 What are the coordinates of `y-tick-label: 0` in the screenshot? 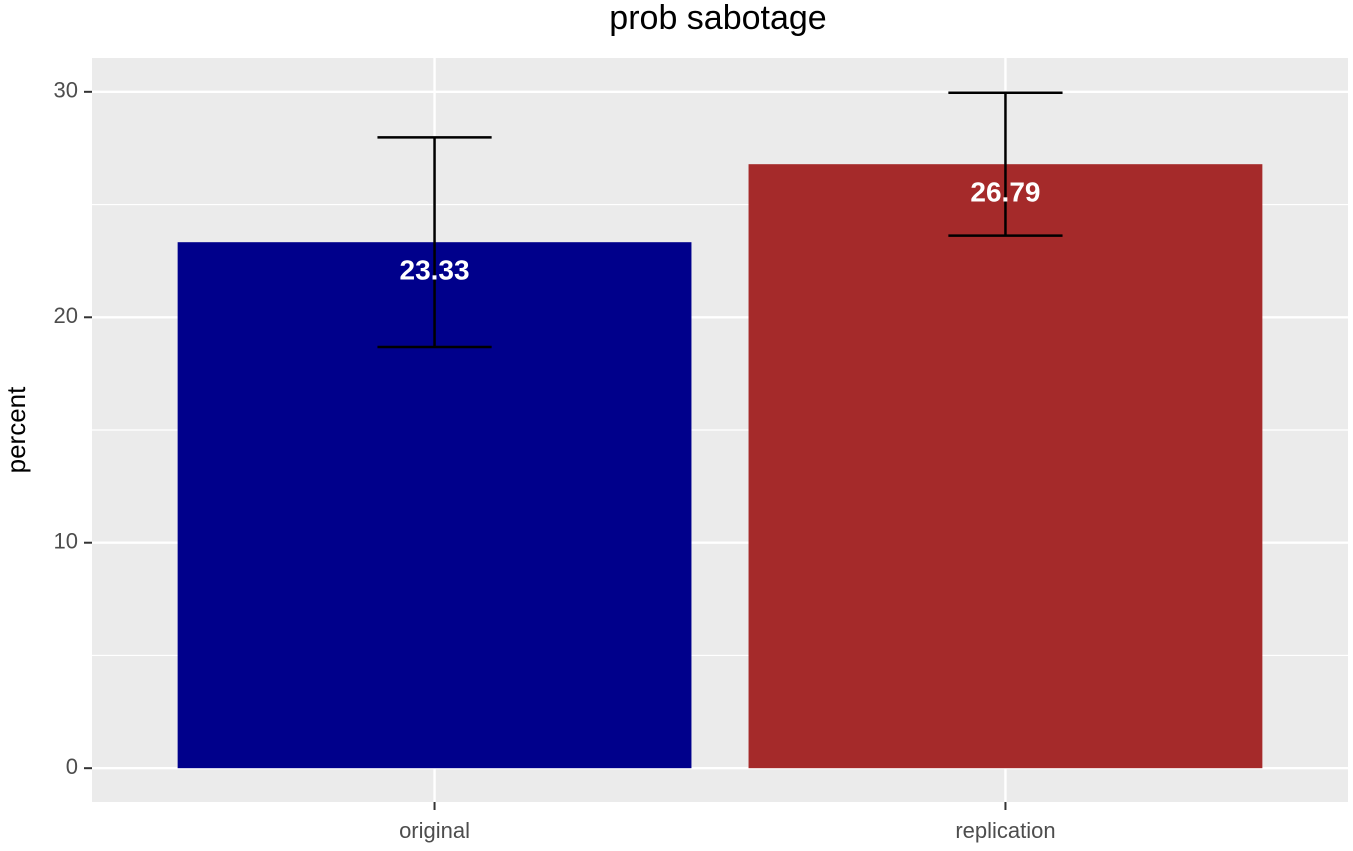 It's located at (72, 766).